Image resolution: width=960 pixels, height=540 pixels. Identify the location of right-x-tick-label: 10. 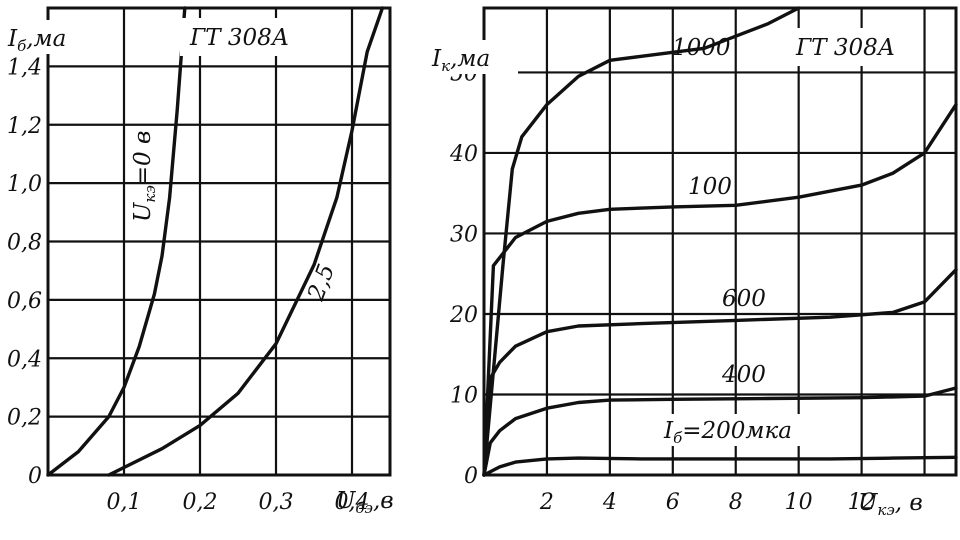
(799, 502).